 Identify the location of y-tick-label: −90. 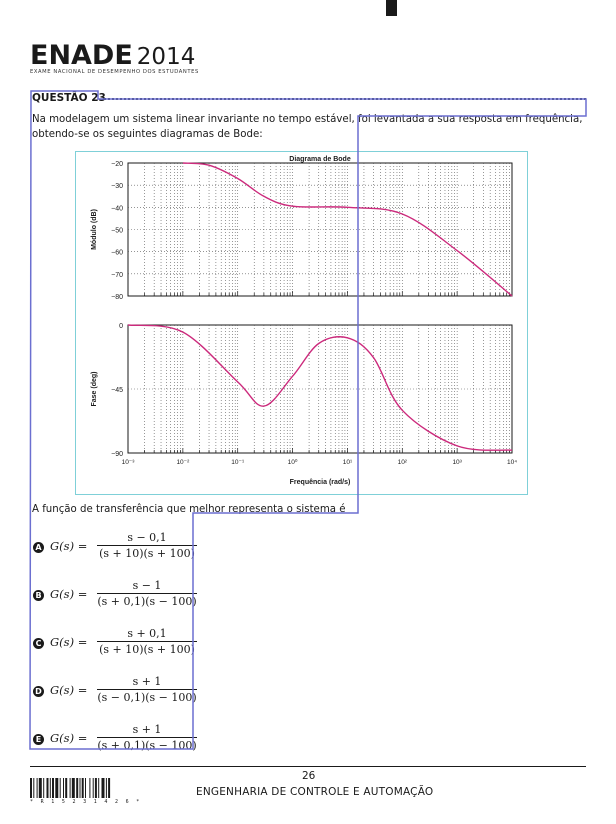
(117, 454).